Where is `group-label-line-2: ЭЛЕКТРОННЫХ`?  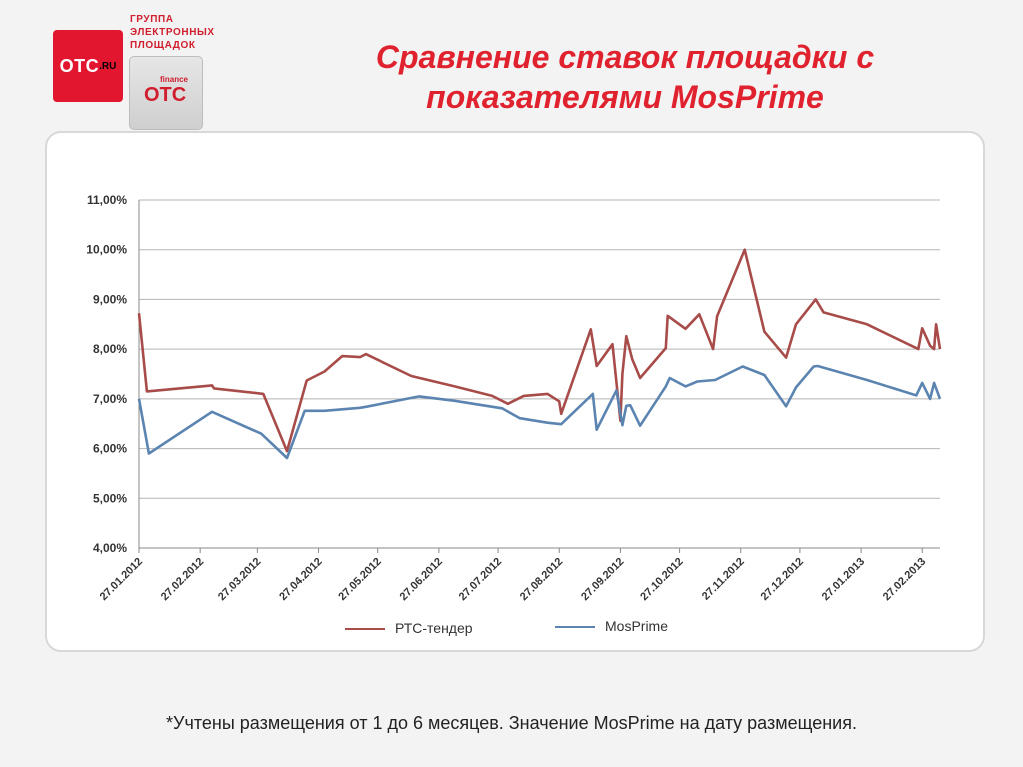
group-label-line-2: ЭЛЕКТРОННЫХ is located at coordinates (172, 32).